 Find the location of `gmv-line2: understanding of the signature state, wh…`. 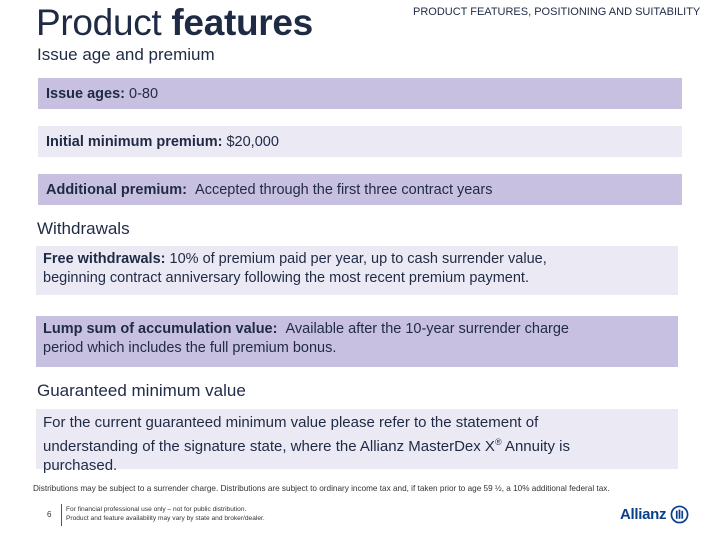

gmv-line2: understanding of the signature state, wh… is located at coordinates (306, 445).